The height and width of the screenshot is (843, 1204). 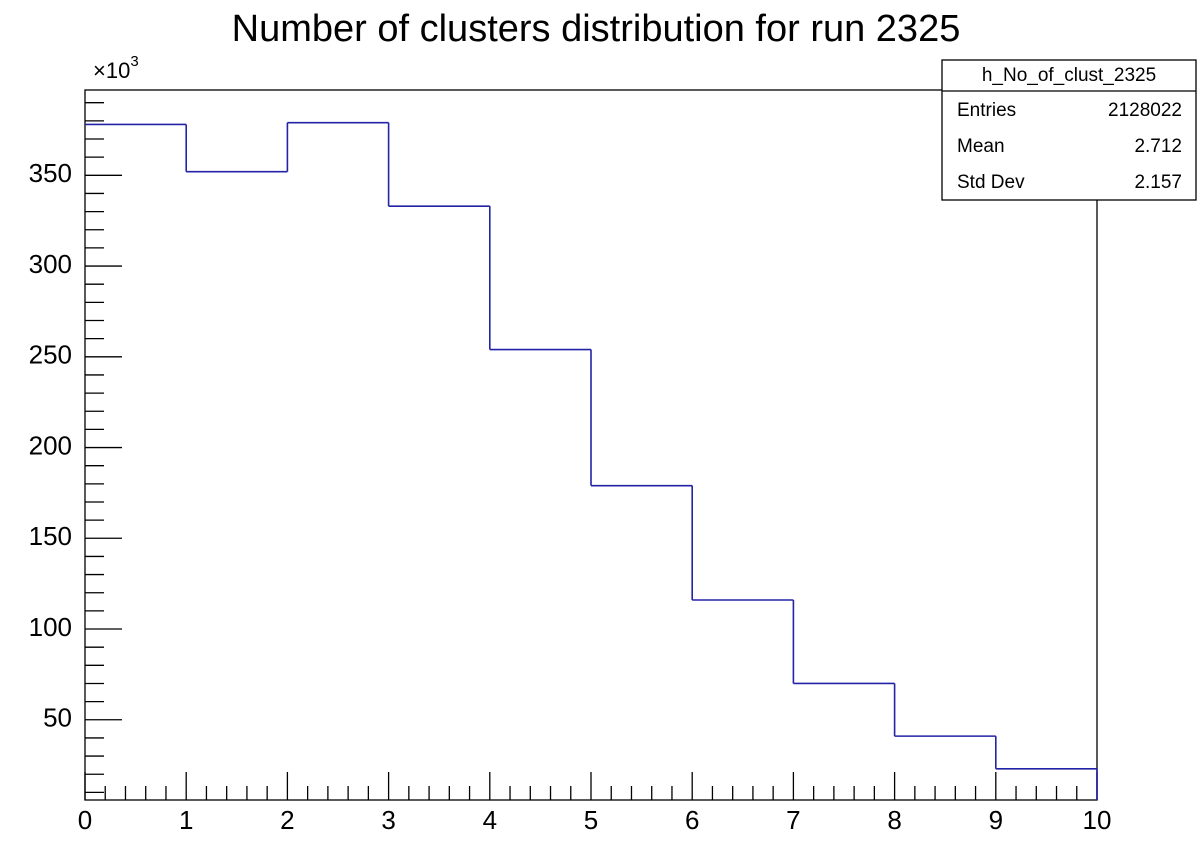 What do you see at coordinates (1097, 820) in the screenshot?
I see `x-tick-label: 10` at bounding box center [1097, 820].